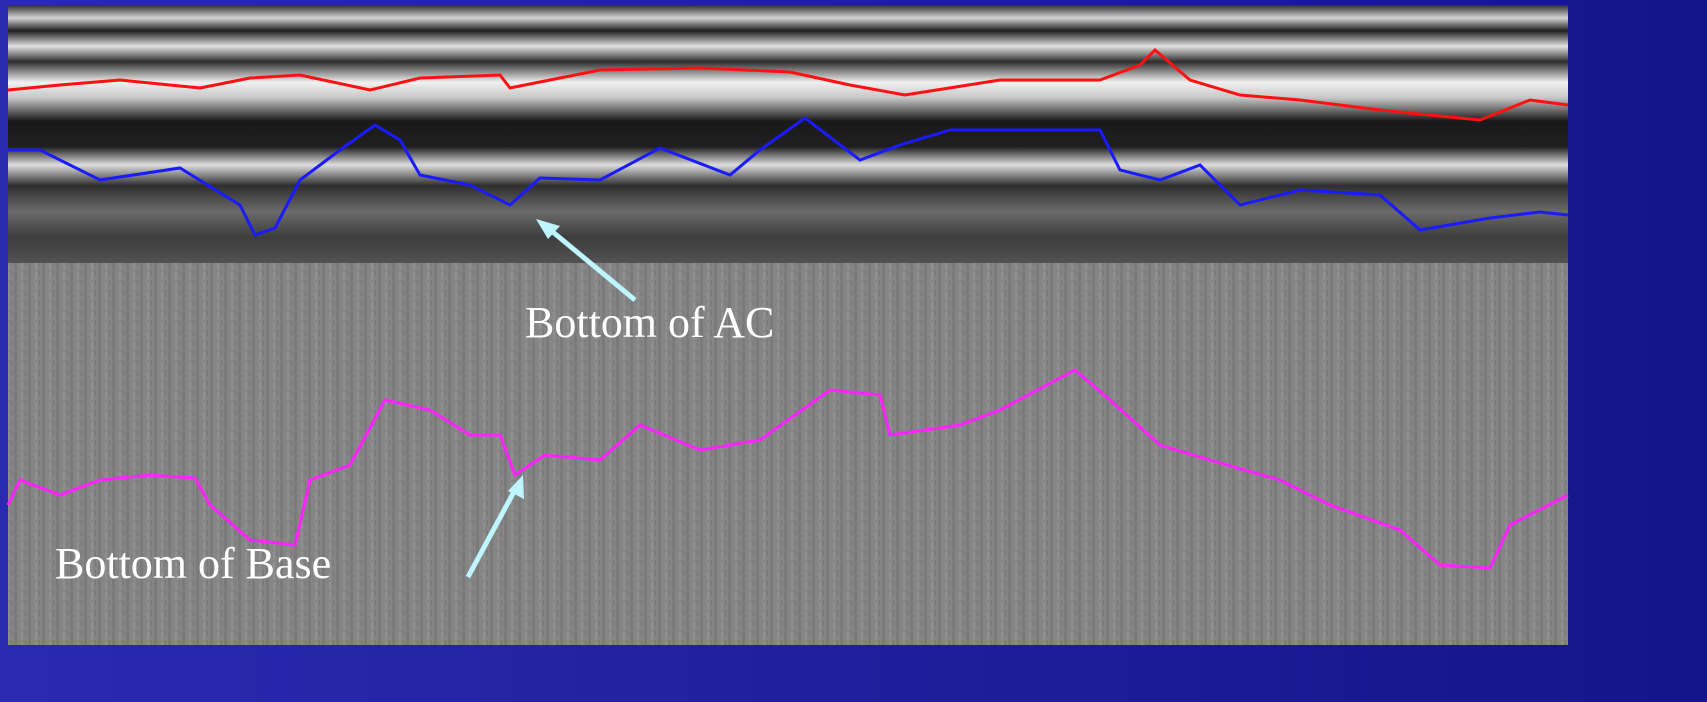 The width and height of the screenshot is (1707, 702). What do you see at coordinates (193, 563) in the screenshot?
I see `annotation: Bottom of Base` at bounding box center [193, 563].